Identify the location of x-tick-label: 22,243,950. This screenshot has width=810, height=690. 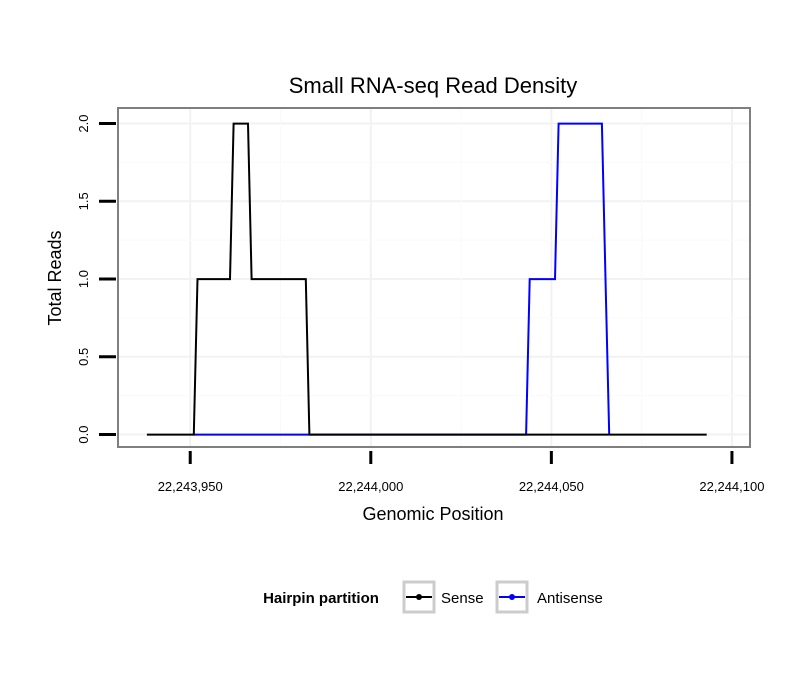
(190, 486).